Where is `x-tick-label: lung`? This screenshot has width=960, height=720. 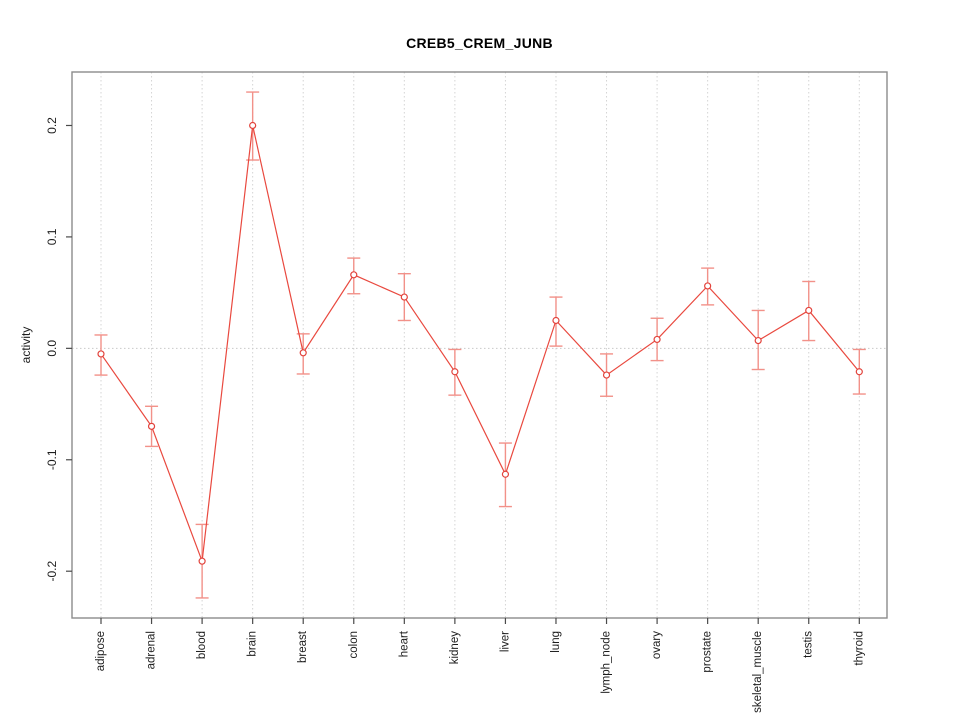 x-tick-label: lung is located at coordinates (556, 642).